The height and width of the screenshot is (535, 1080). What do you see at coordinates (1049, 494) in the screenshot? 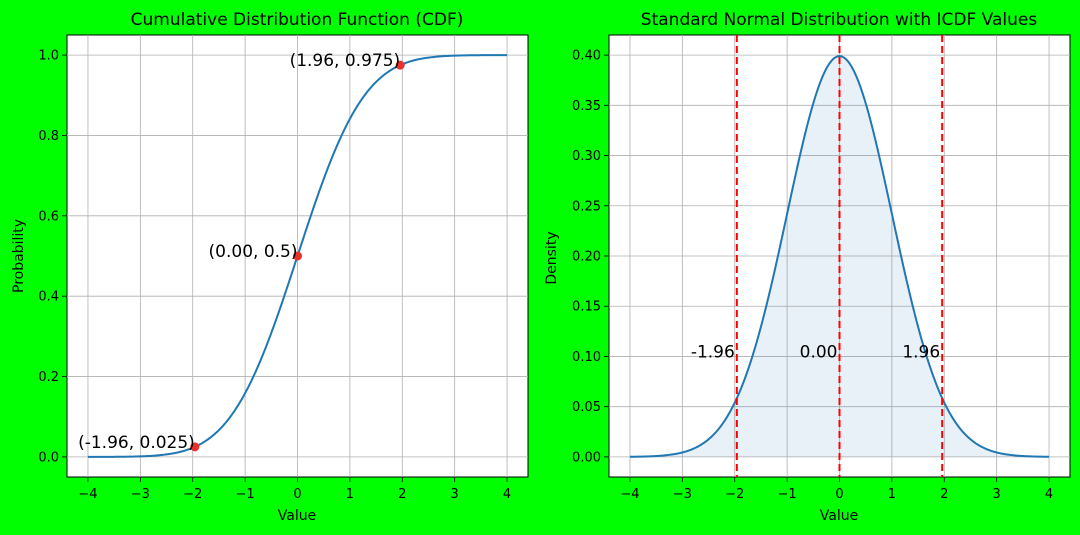
I see `pdf-xtick-label: 4` at bounding box center [1049, 494].